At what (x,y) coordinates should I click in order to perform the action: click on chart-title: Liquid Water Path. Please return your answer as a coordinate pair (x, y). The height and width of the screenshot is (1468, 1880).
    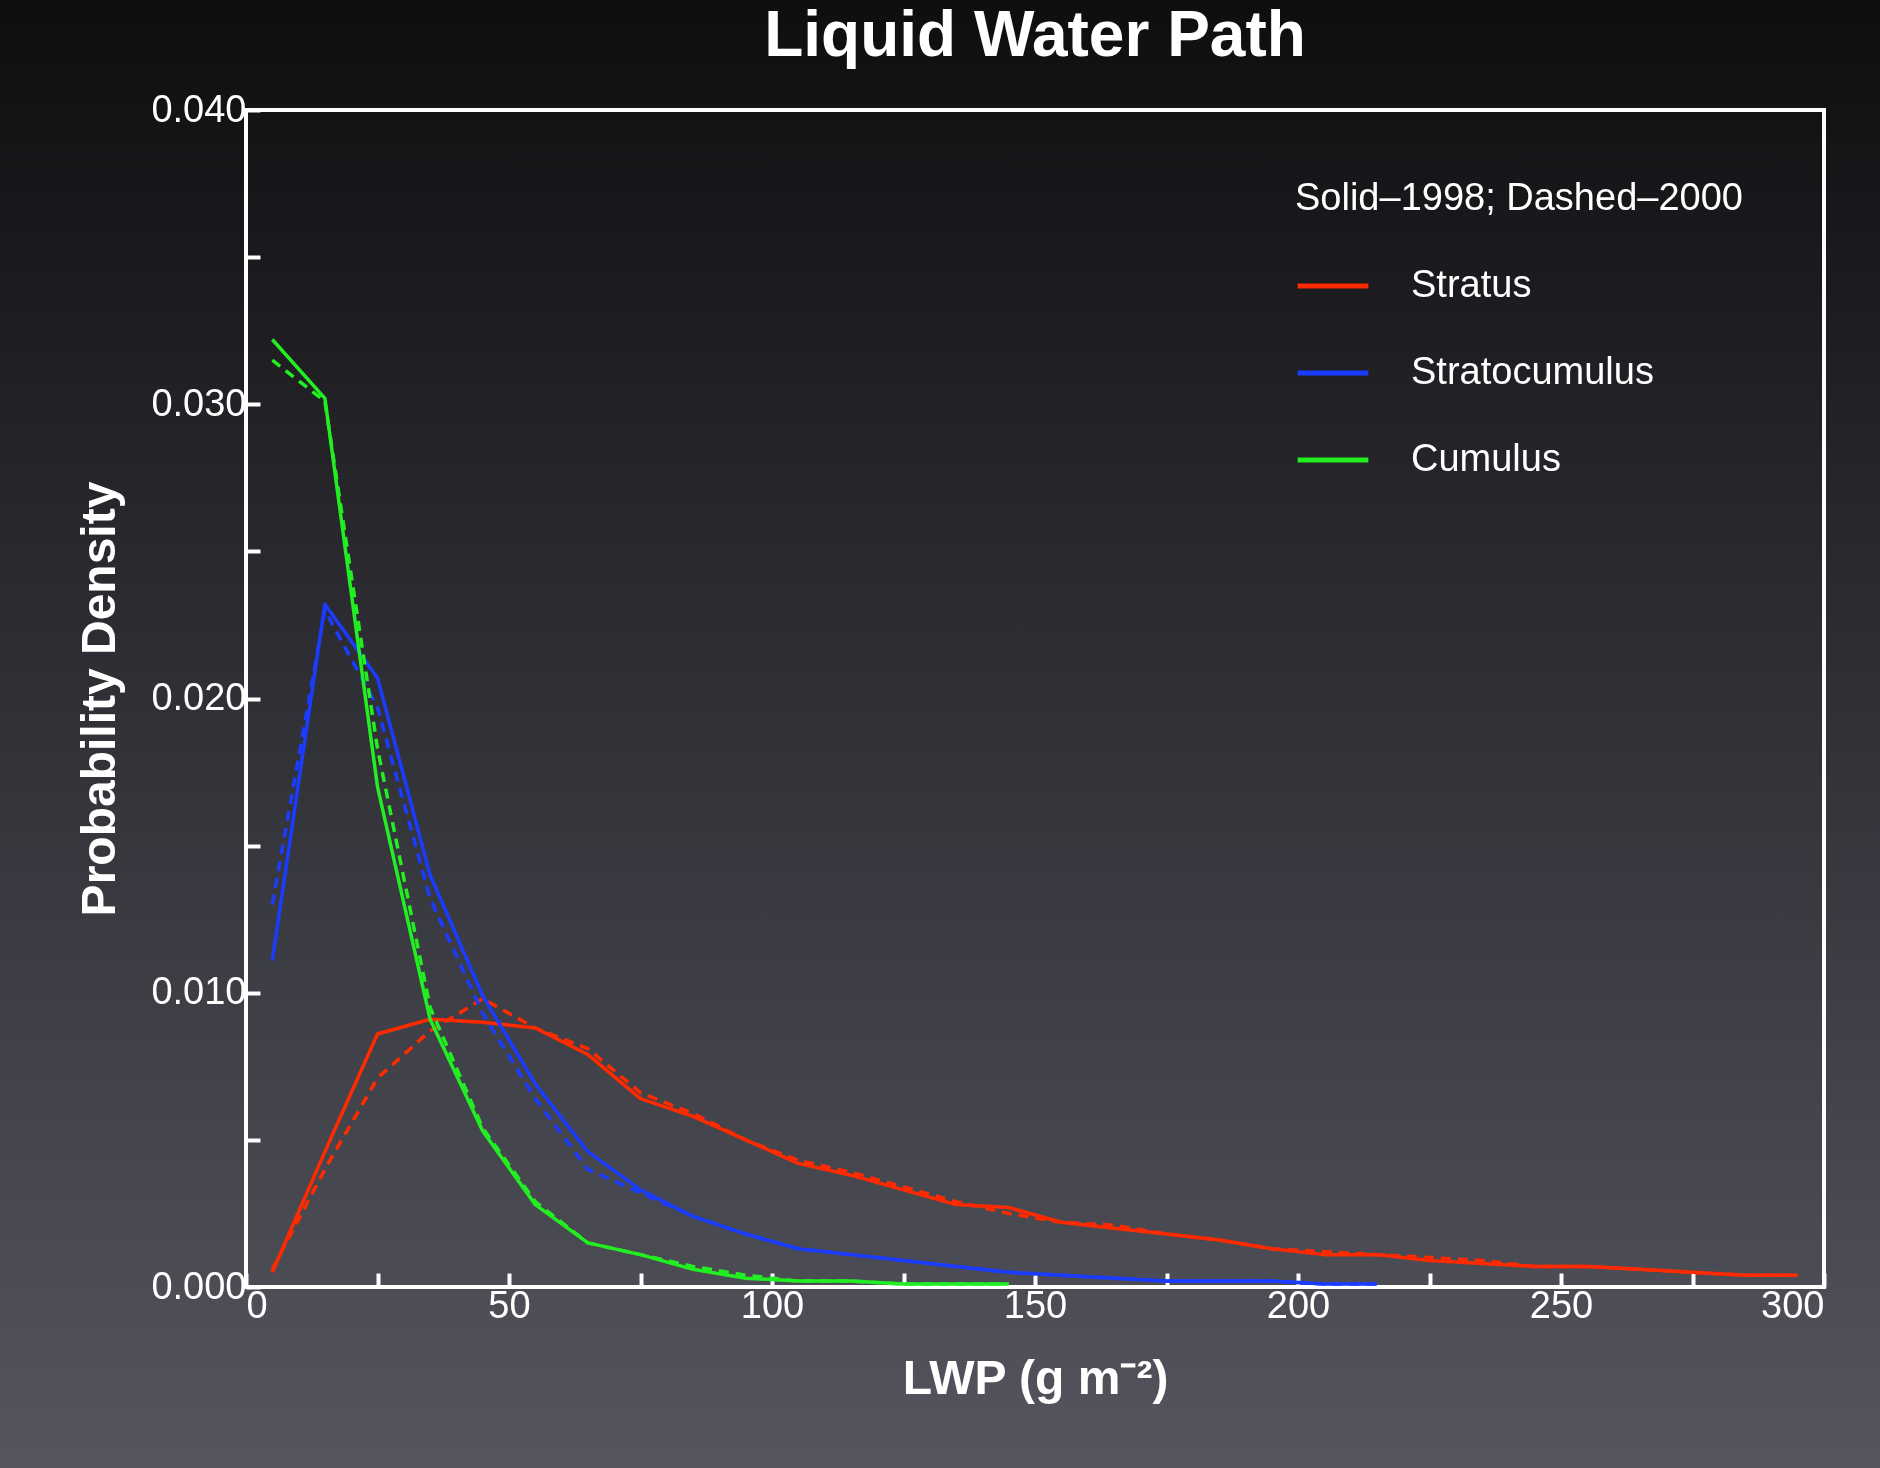
    Looking at the image, I should click on (1035, 35).